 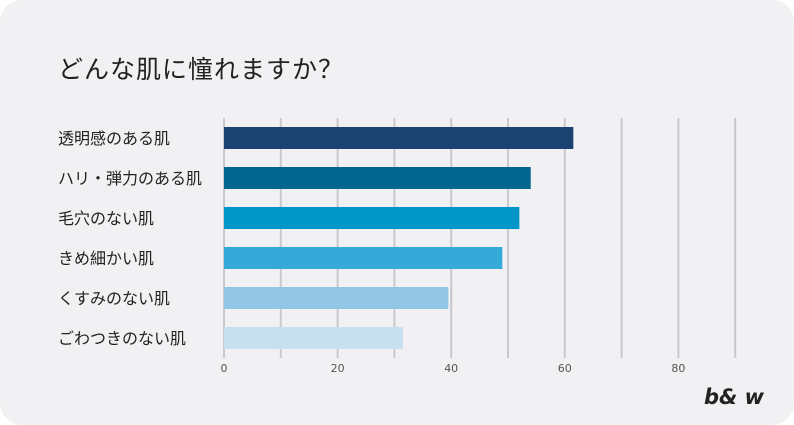 What do you see at coordinates (733, 397) in the screenshot?
I see `brand-logo: b& w` at bounding box center [733, 397].